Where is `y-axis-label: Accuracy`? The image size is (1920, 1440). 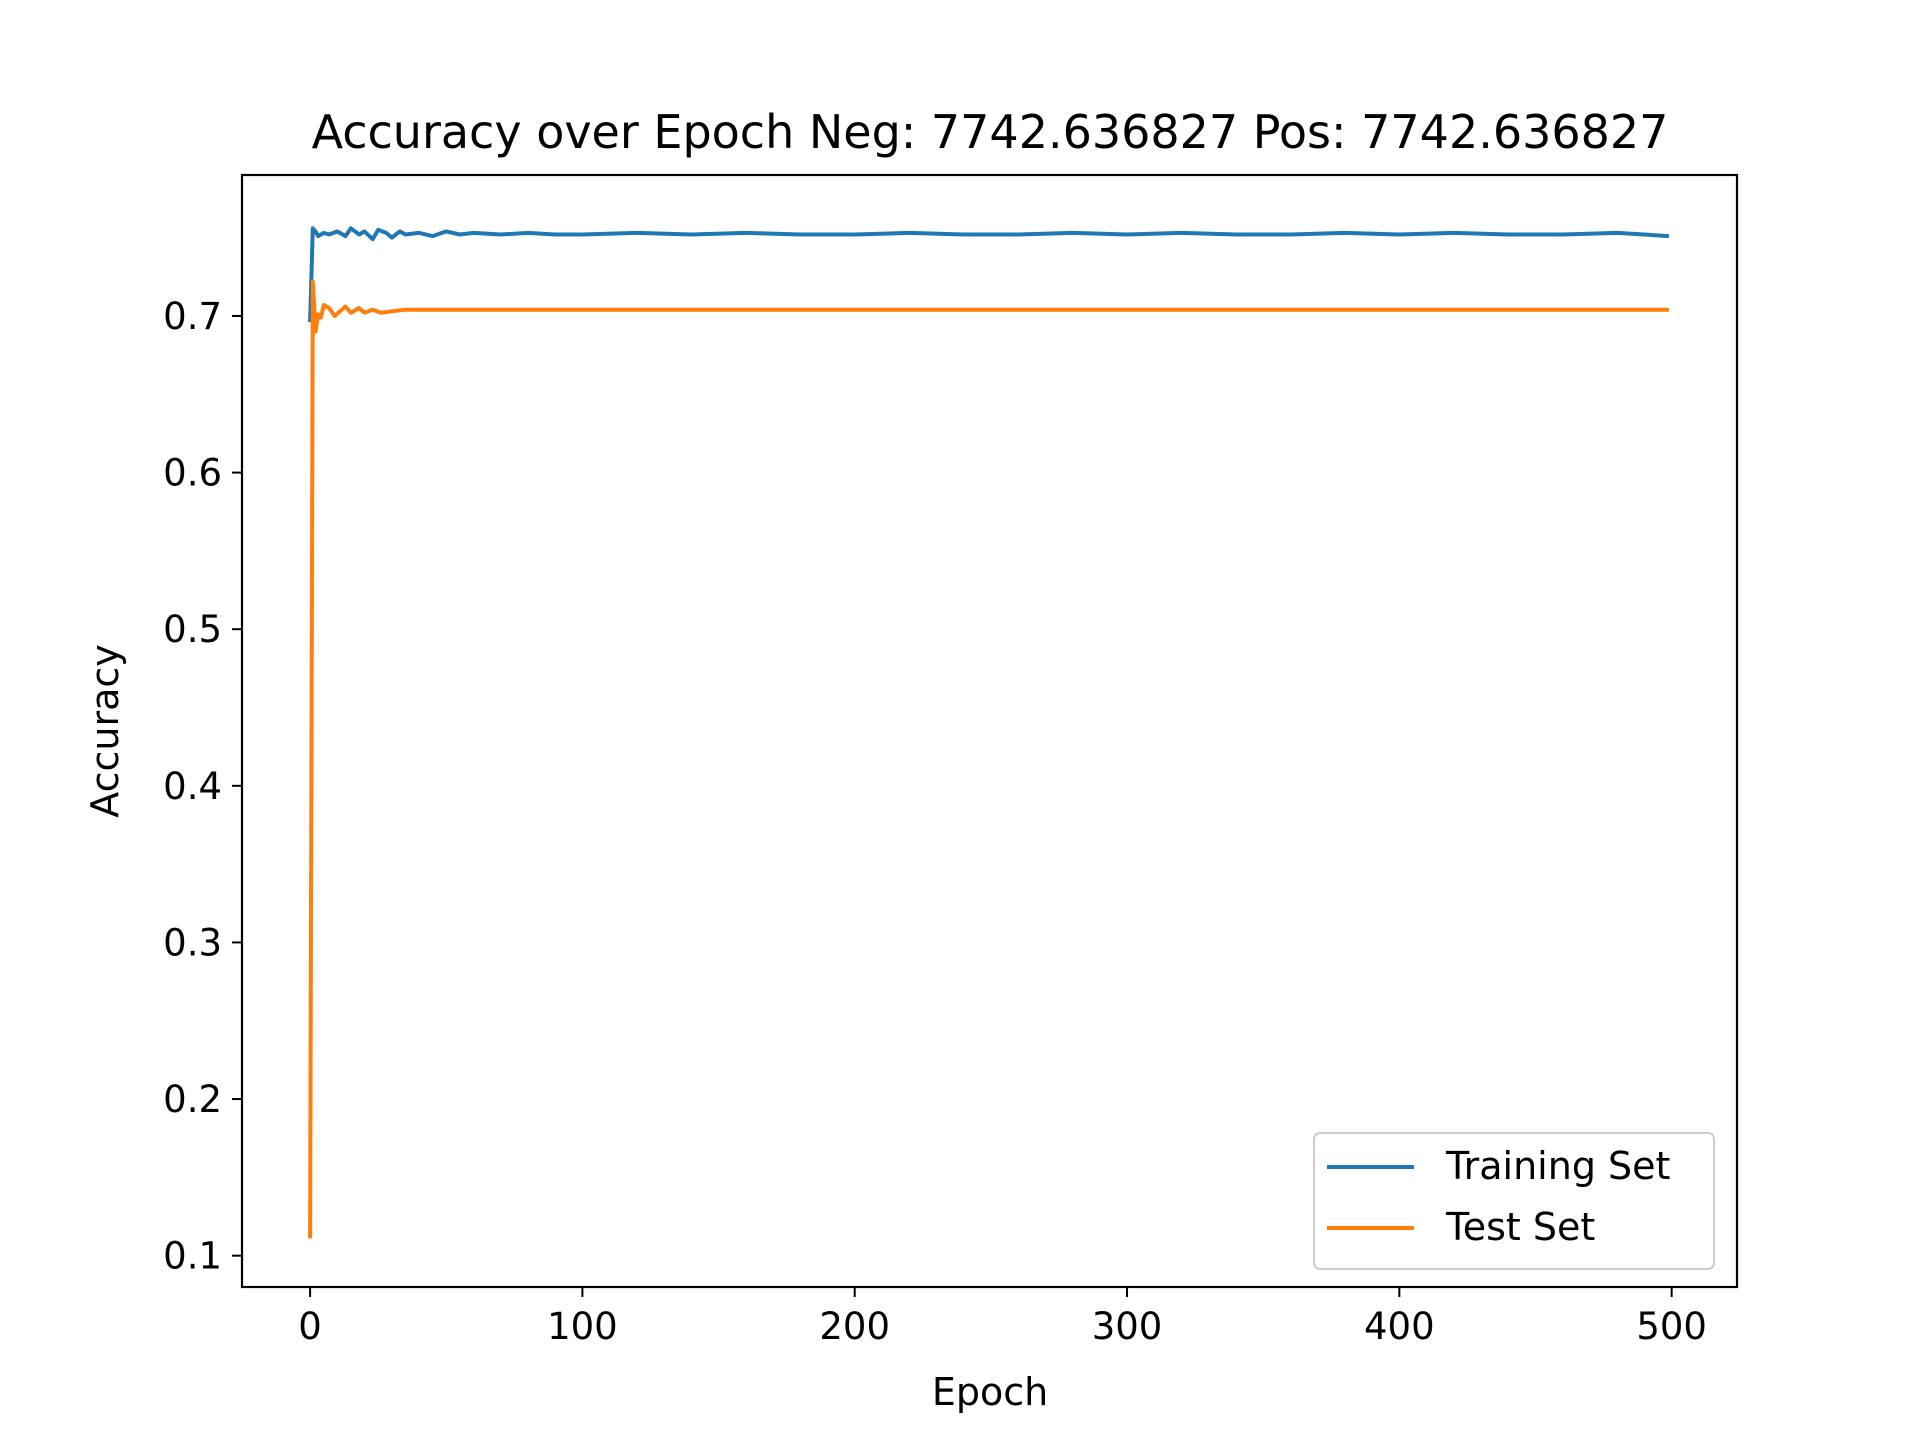
y-axis-label: Accuracy is located at coordinates (105, 731).